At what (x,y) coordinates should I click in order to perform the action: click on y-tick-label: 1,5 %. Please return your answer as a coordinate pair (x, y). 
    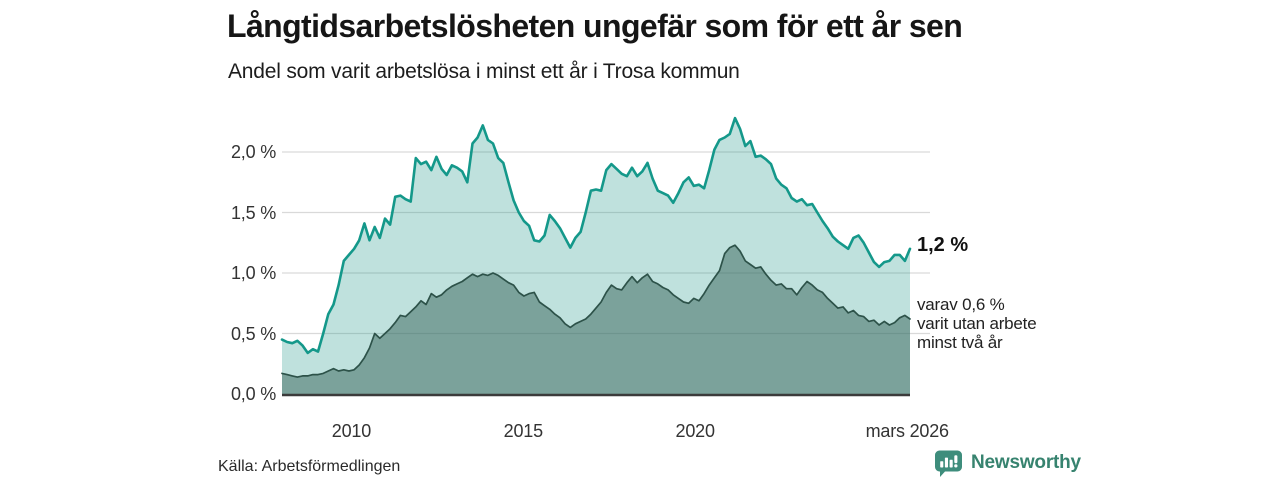
    Looking at the image, I should click on (253, 212).